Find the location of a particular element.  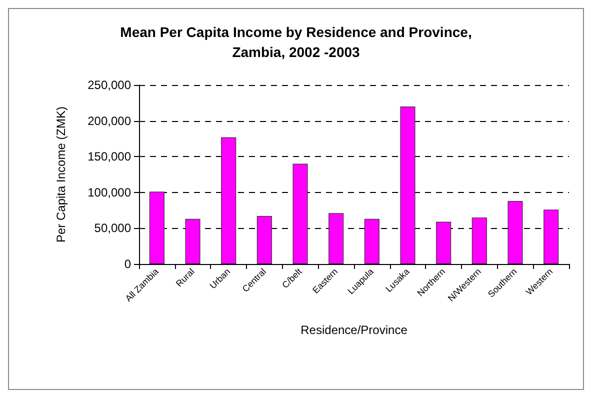

x-axis-title: Residence/Province is located at coordinates (354, 330).